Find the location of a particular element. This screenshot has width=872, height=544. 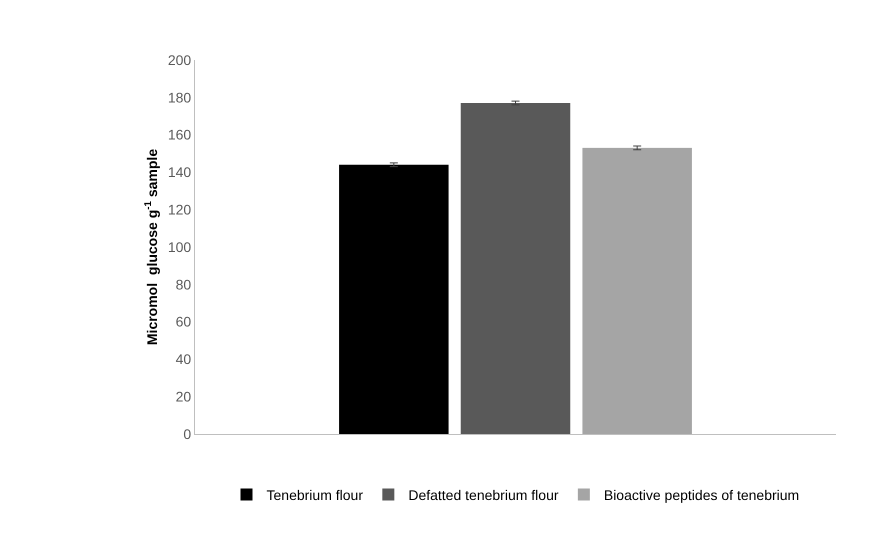

y-tick-label: 0 is located at coordinates (187, 434).